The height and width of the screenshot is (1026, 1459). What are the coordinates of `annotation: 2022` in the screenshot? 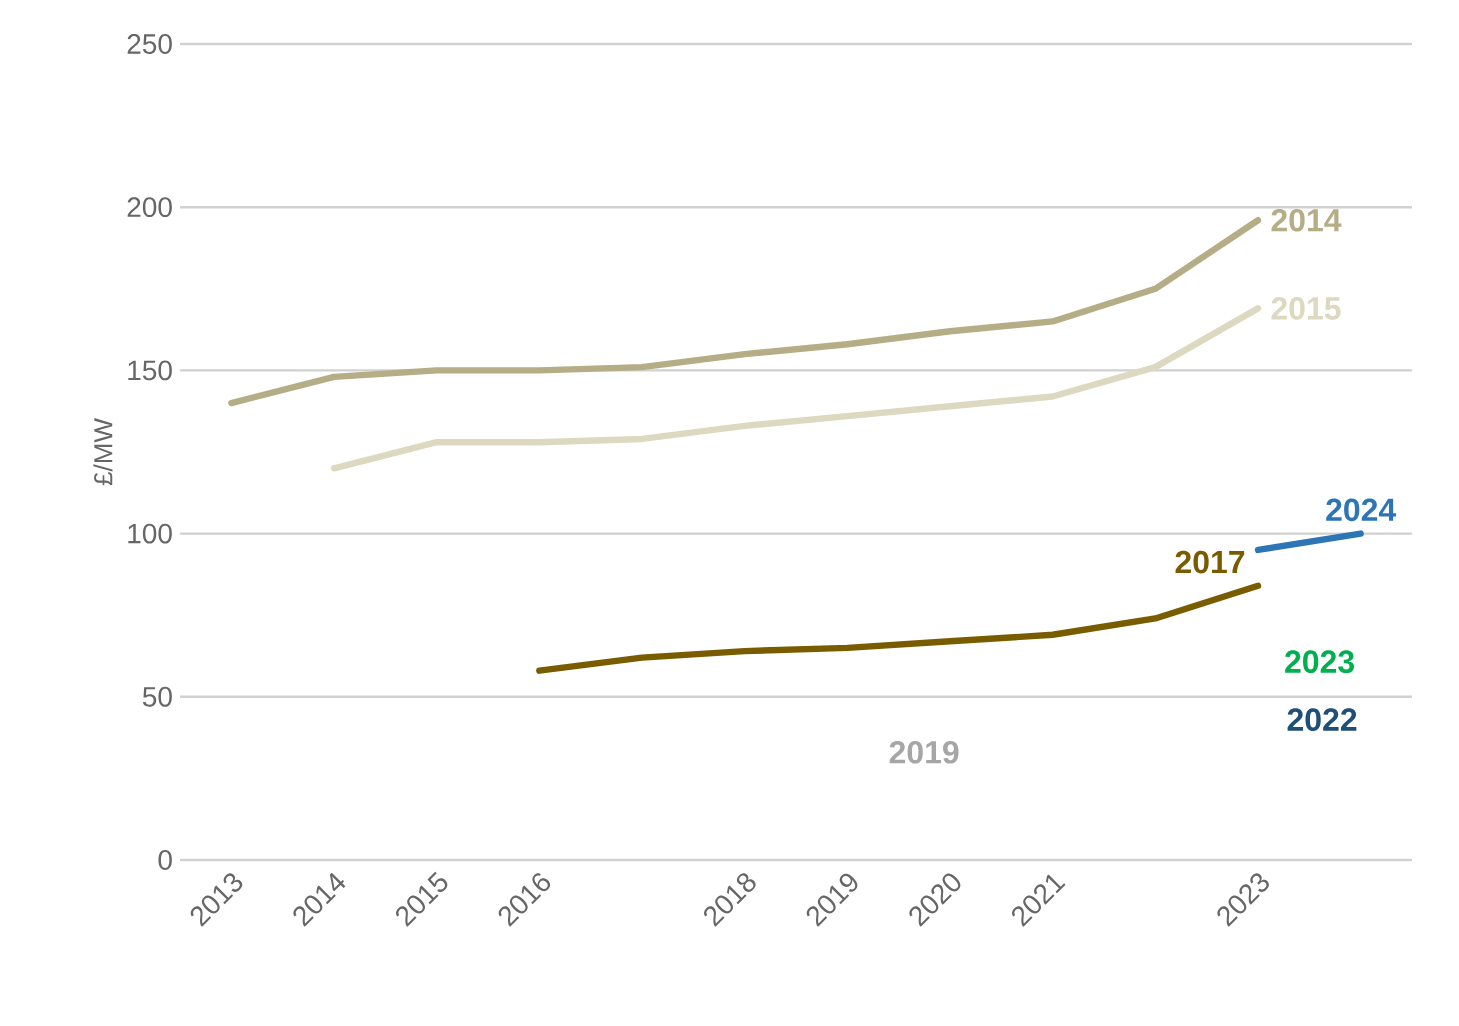 It's located at (1322, 719).